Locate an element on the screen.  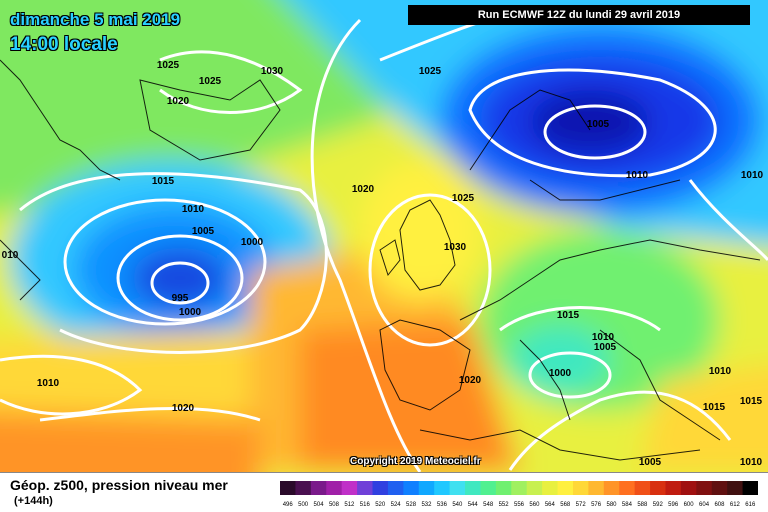
chart-title: Géop. z500, pression niveau mer is located at coordinates (119, 485).